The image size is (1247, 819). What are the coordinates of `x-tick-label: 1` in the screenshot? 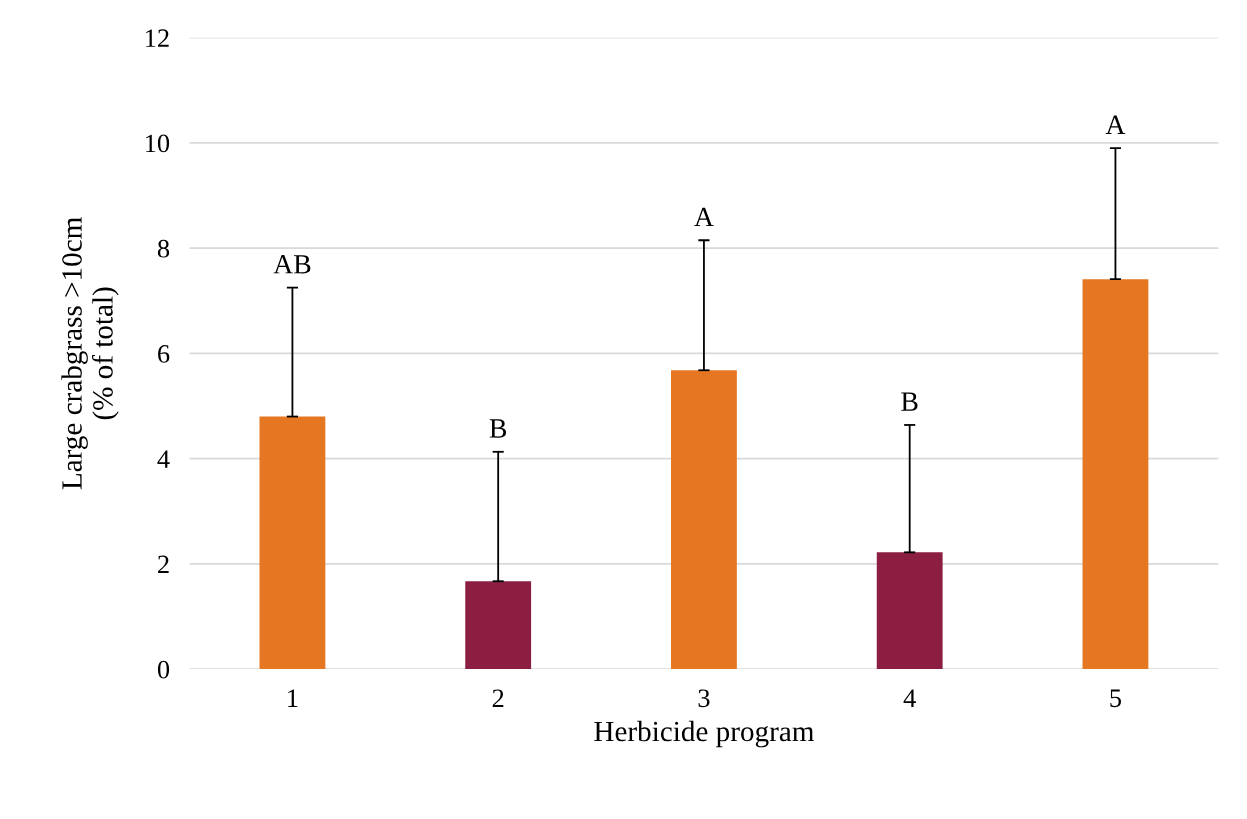 It's located at (293, 698).